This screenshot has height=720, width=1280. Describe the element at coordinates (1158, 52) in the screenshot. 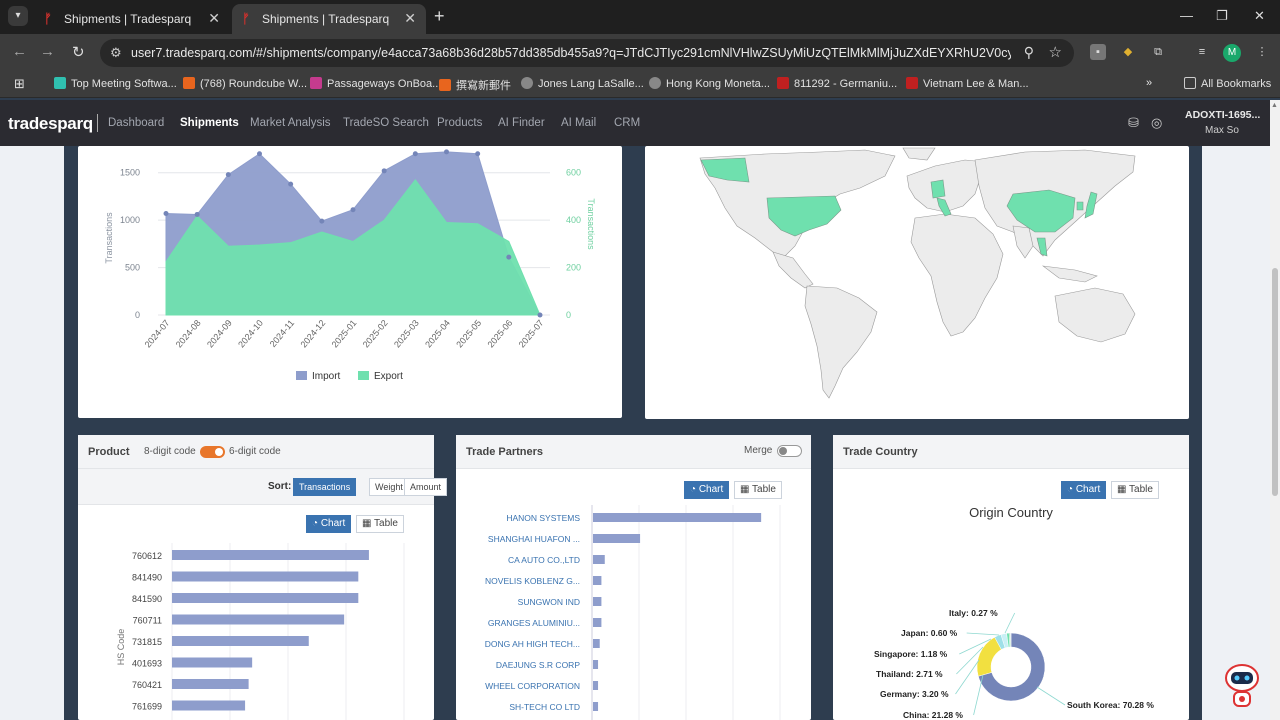

I see `extensions-puzzle-icon: ⧉` at that location.